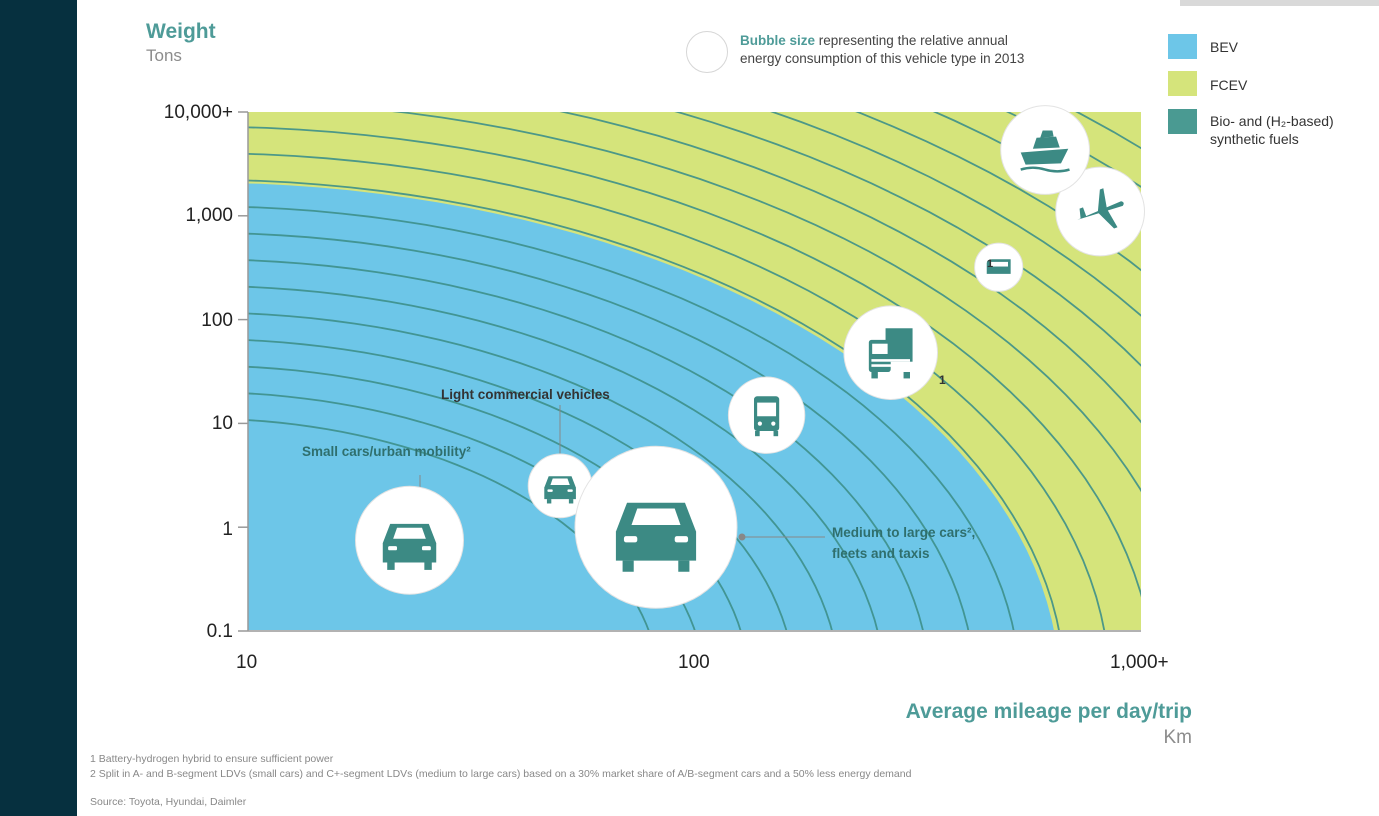  What do you see at coordinates (198, 112) in the screenshot?
I see `y-tick-label-10000: 10,000+` at bounding box center [198, 112].